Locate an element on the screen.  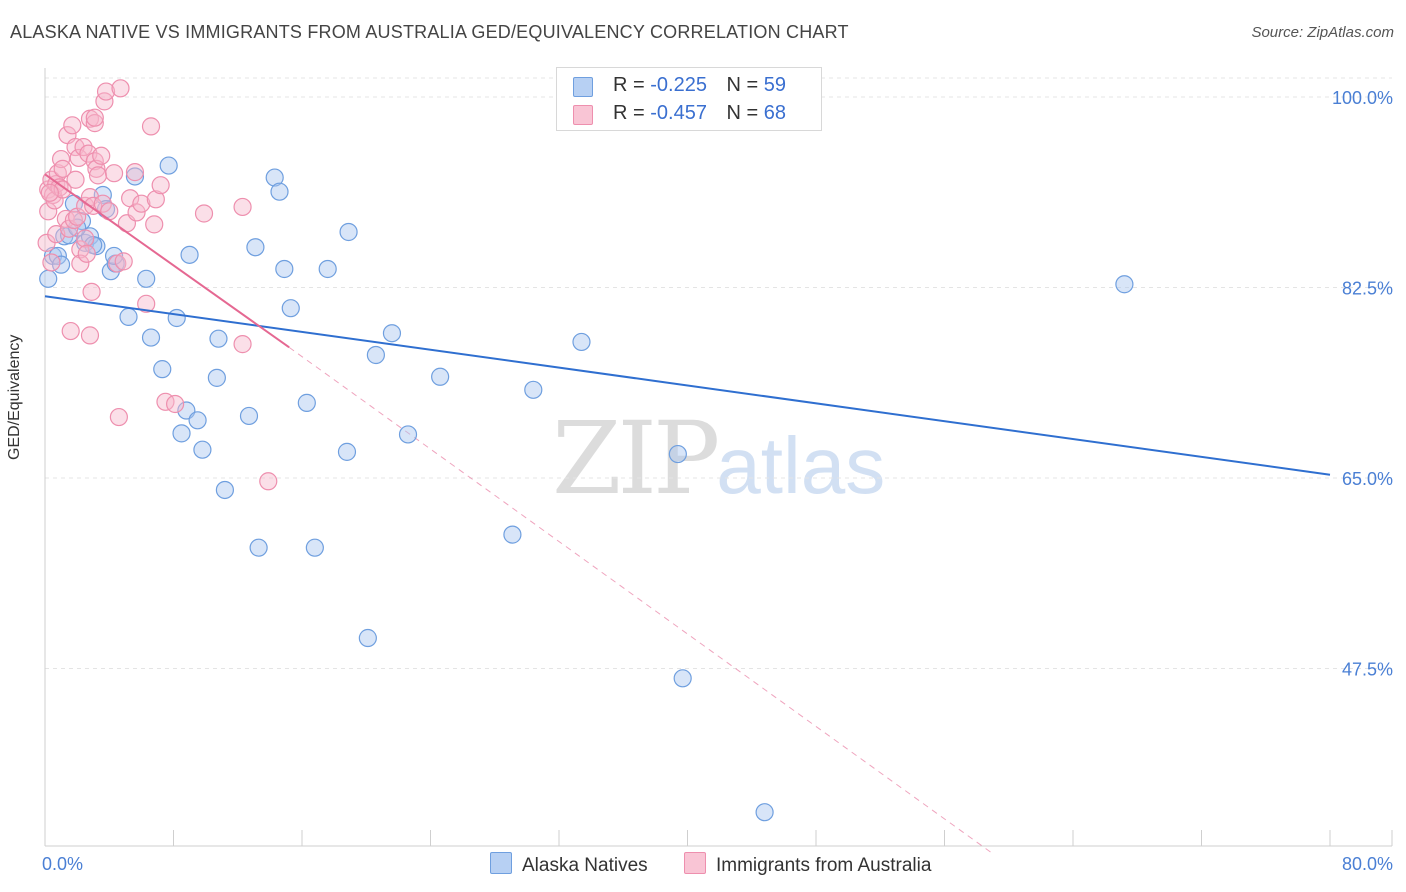
y-tick-label: 82.5% is located at coordinates (1367, 289).